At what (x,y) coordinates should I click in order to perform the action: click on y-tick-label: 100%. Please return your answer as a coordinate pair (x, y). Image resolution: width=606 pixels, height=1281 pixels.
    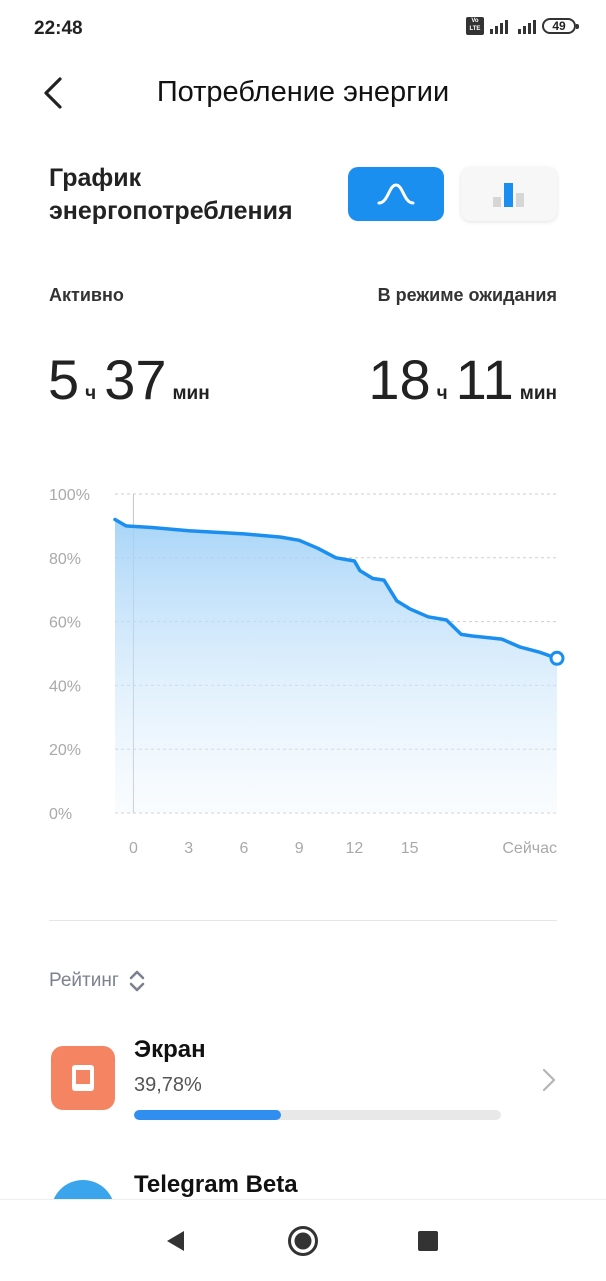
    Looking at the image, I should click on (69, 495).